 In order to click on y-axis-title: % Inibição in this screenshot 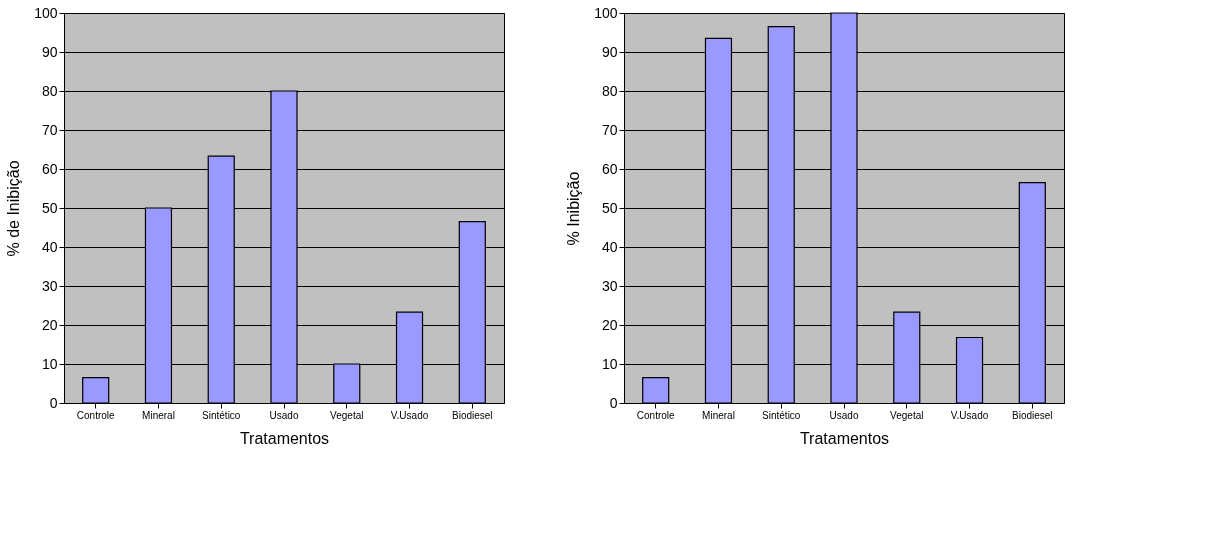, I will do `click(574, 208)`.